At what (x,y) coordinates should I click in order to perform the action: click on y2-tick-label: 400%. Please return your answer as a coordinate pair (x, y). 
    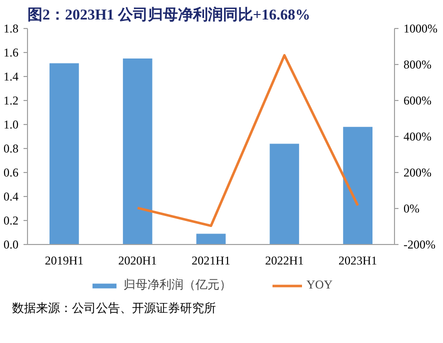
    Looking at the image, I should click on (418, 137).